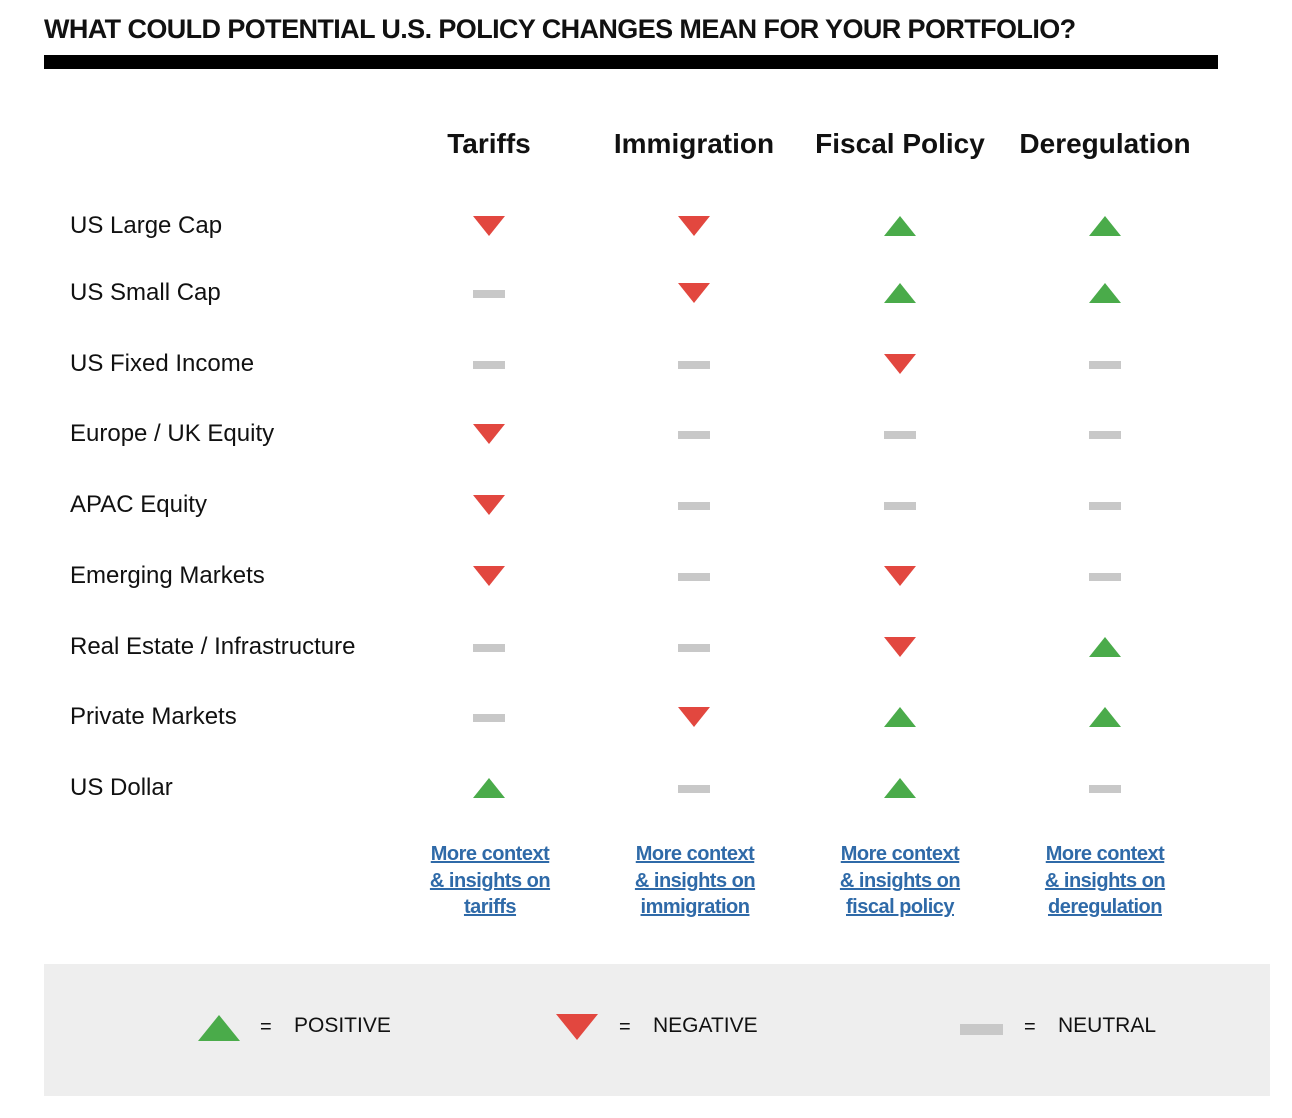  I want to click on legend: = POSITIVE = NEGATIVE = NEUTRAL, so click(657, 1030).